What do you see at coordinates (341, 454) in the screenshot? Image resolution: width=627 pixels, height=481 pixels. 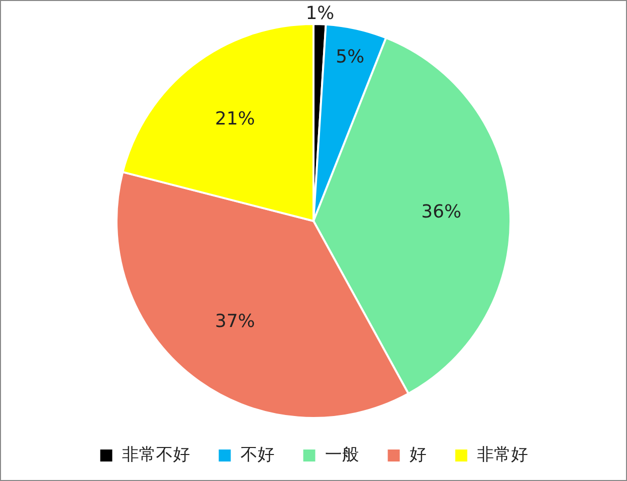 I see `legend-label: 一般` at bounding box center [341, 454].